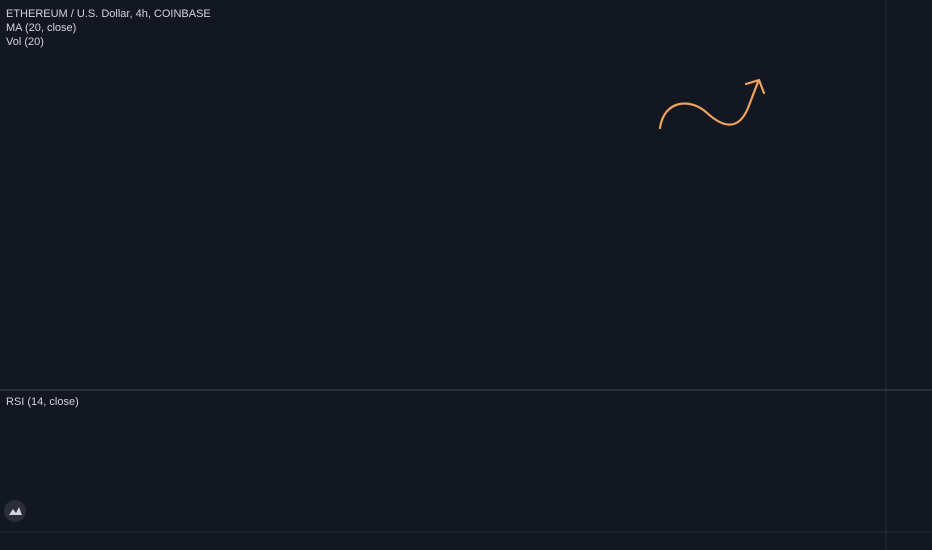 This screenshot has width=932, height=550. What do you see at coordinates (755, 86) in the screenshot?
I see `drawn-arrow-head` at bounding box center [755, 86].